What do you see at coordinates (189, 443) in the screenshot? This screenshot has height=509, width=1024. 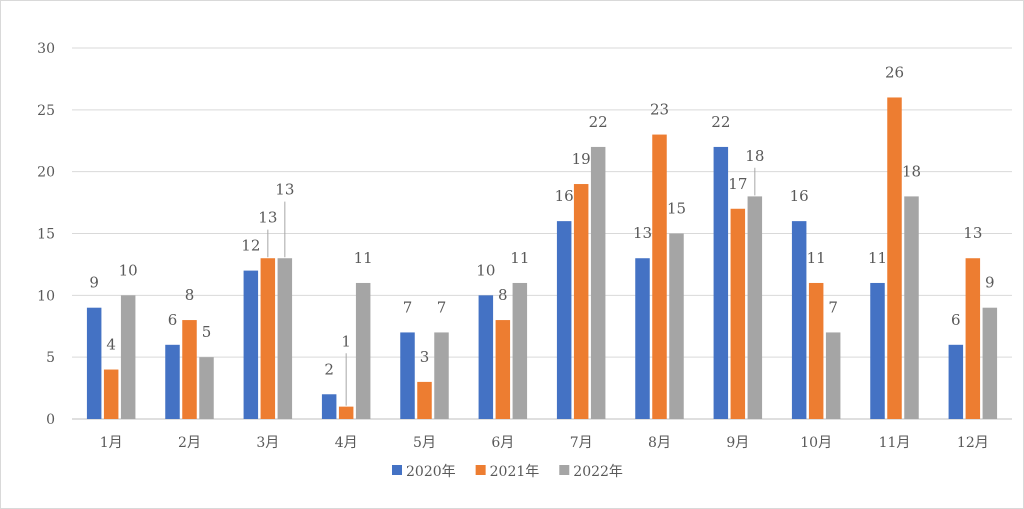 I see `x-tick-label: 2月` at bounding box center [189, 443].